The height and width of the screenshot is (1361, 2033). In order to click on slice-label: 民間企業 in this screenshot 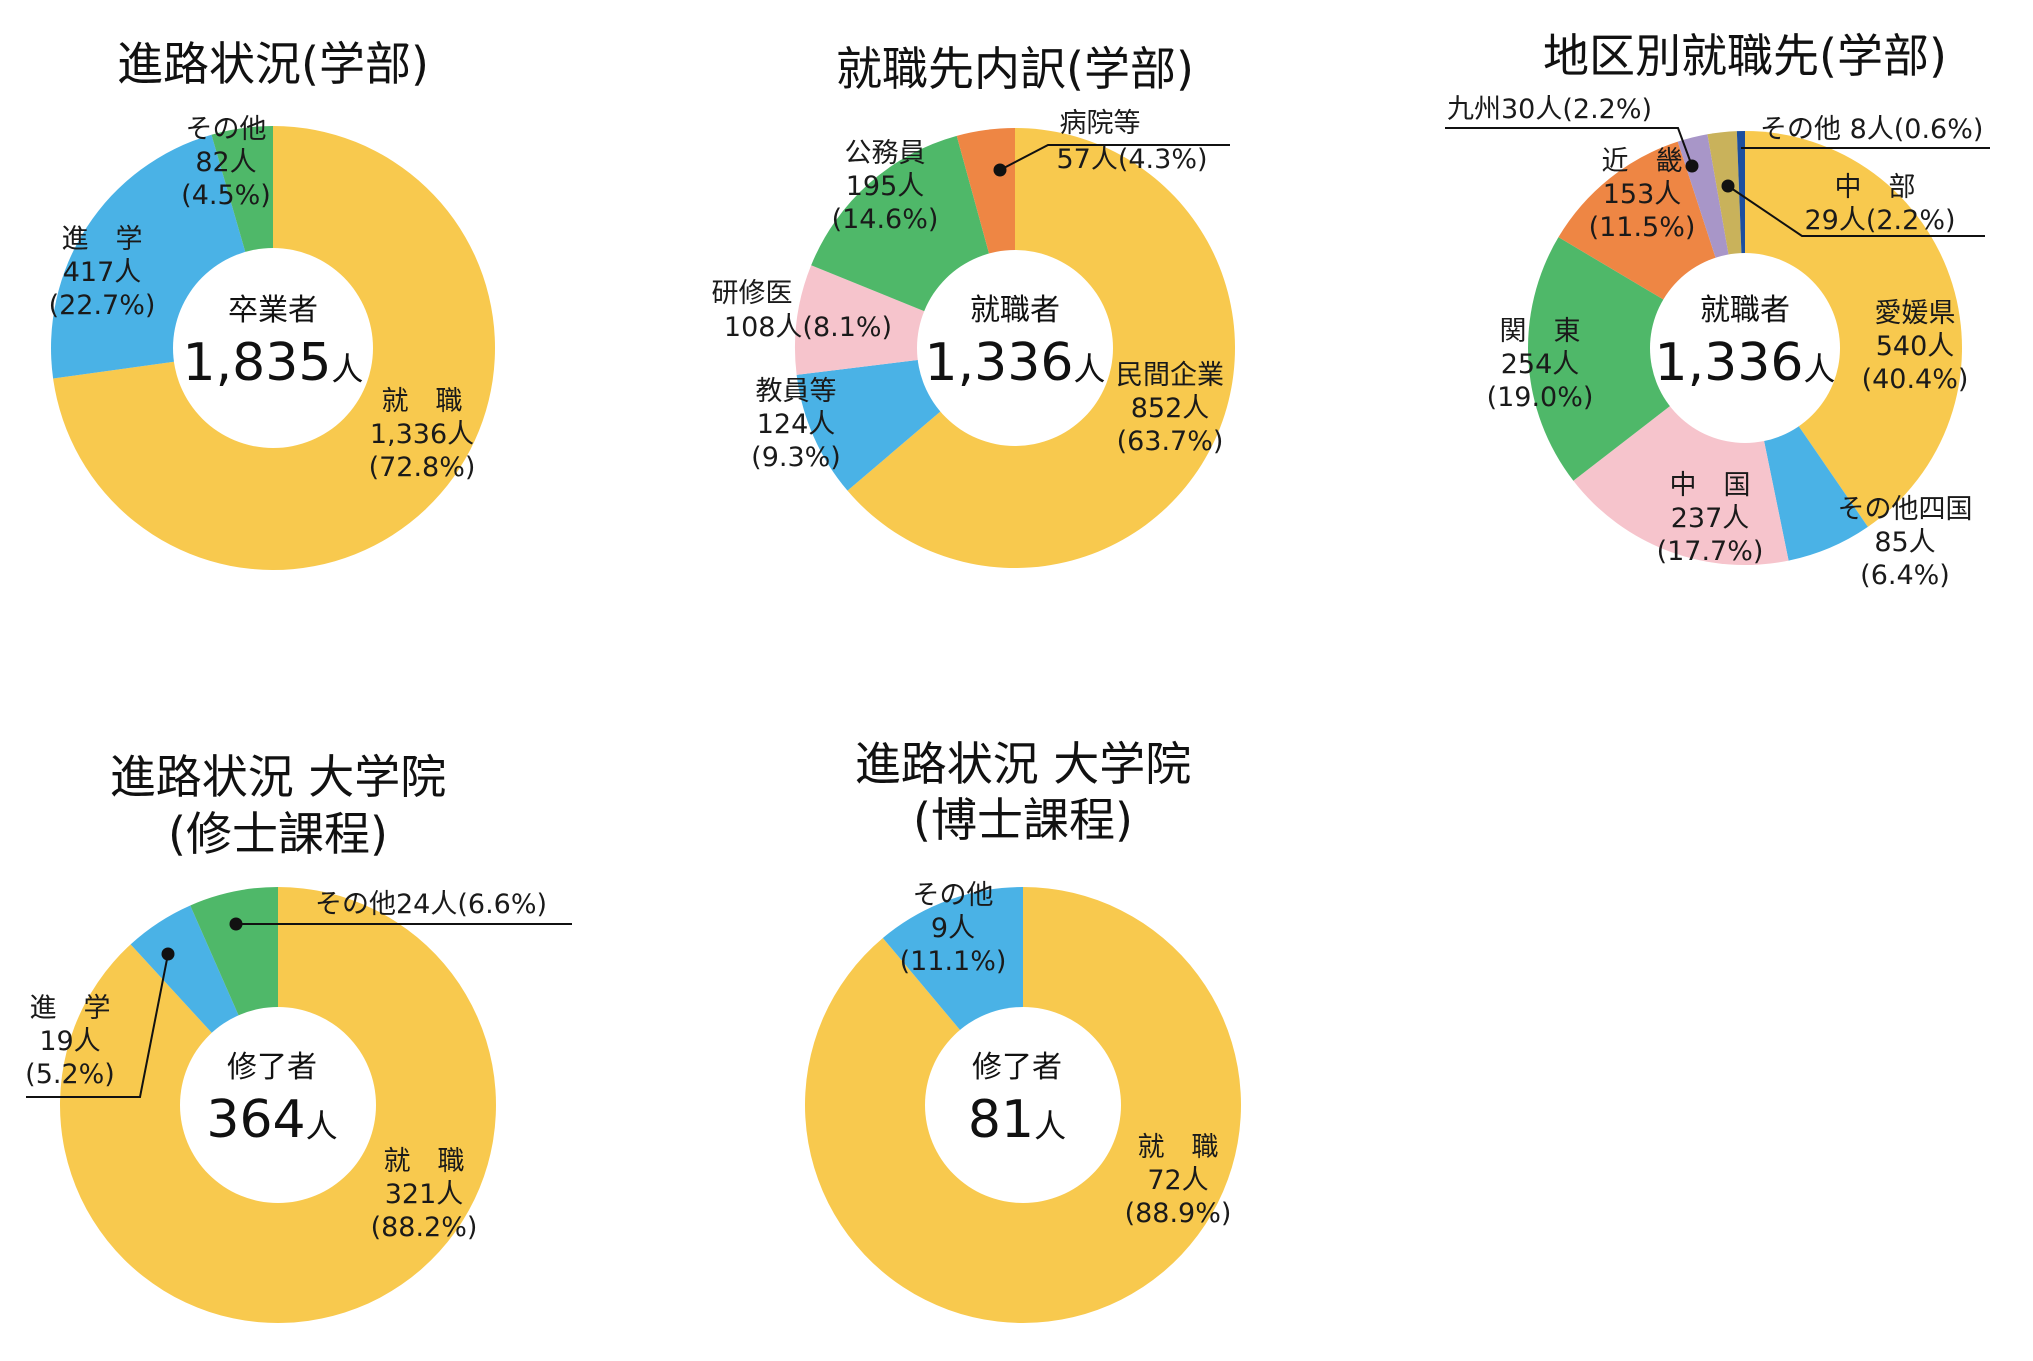, I will do `click(1170, 375)`.